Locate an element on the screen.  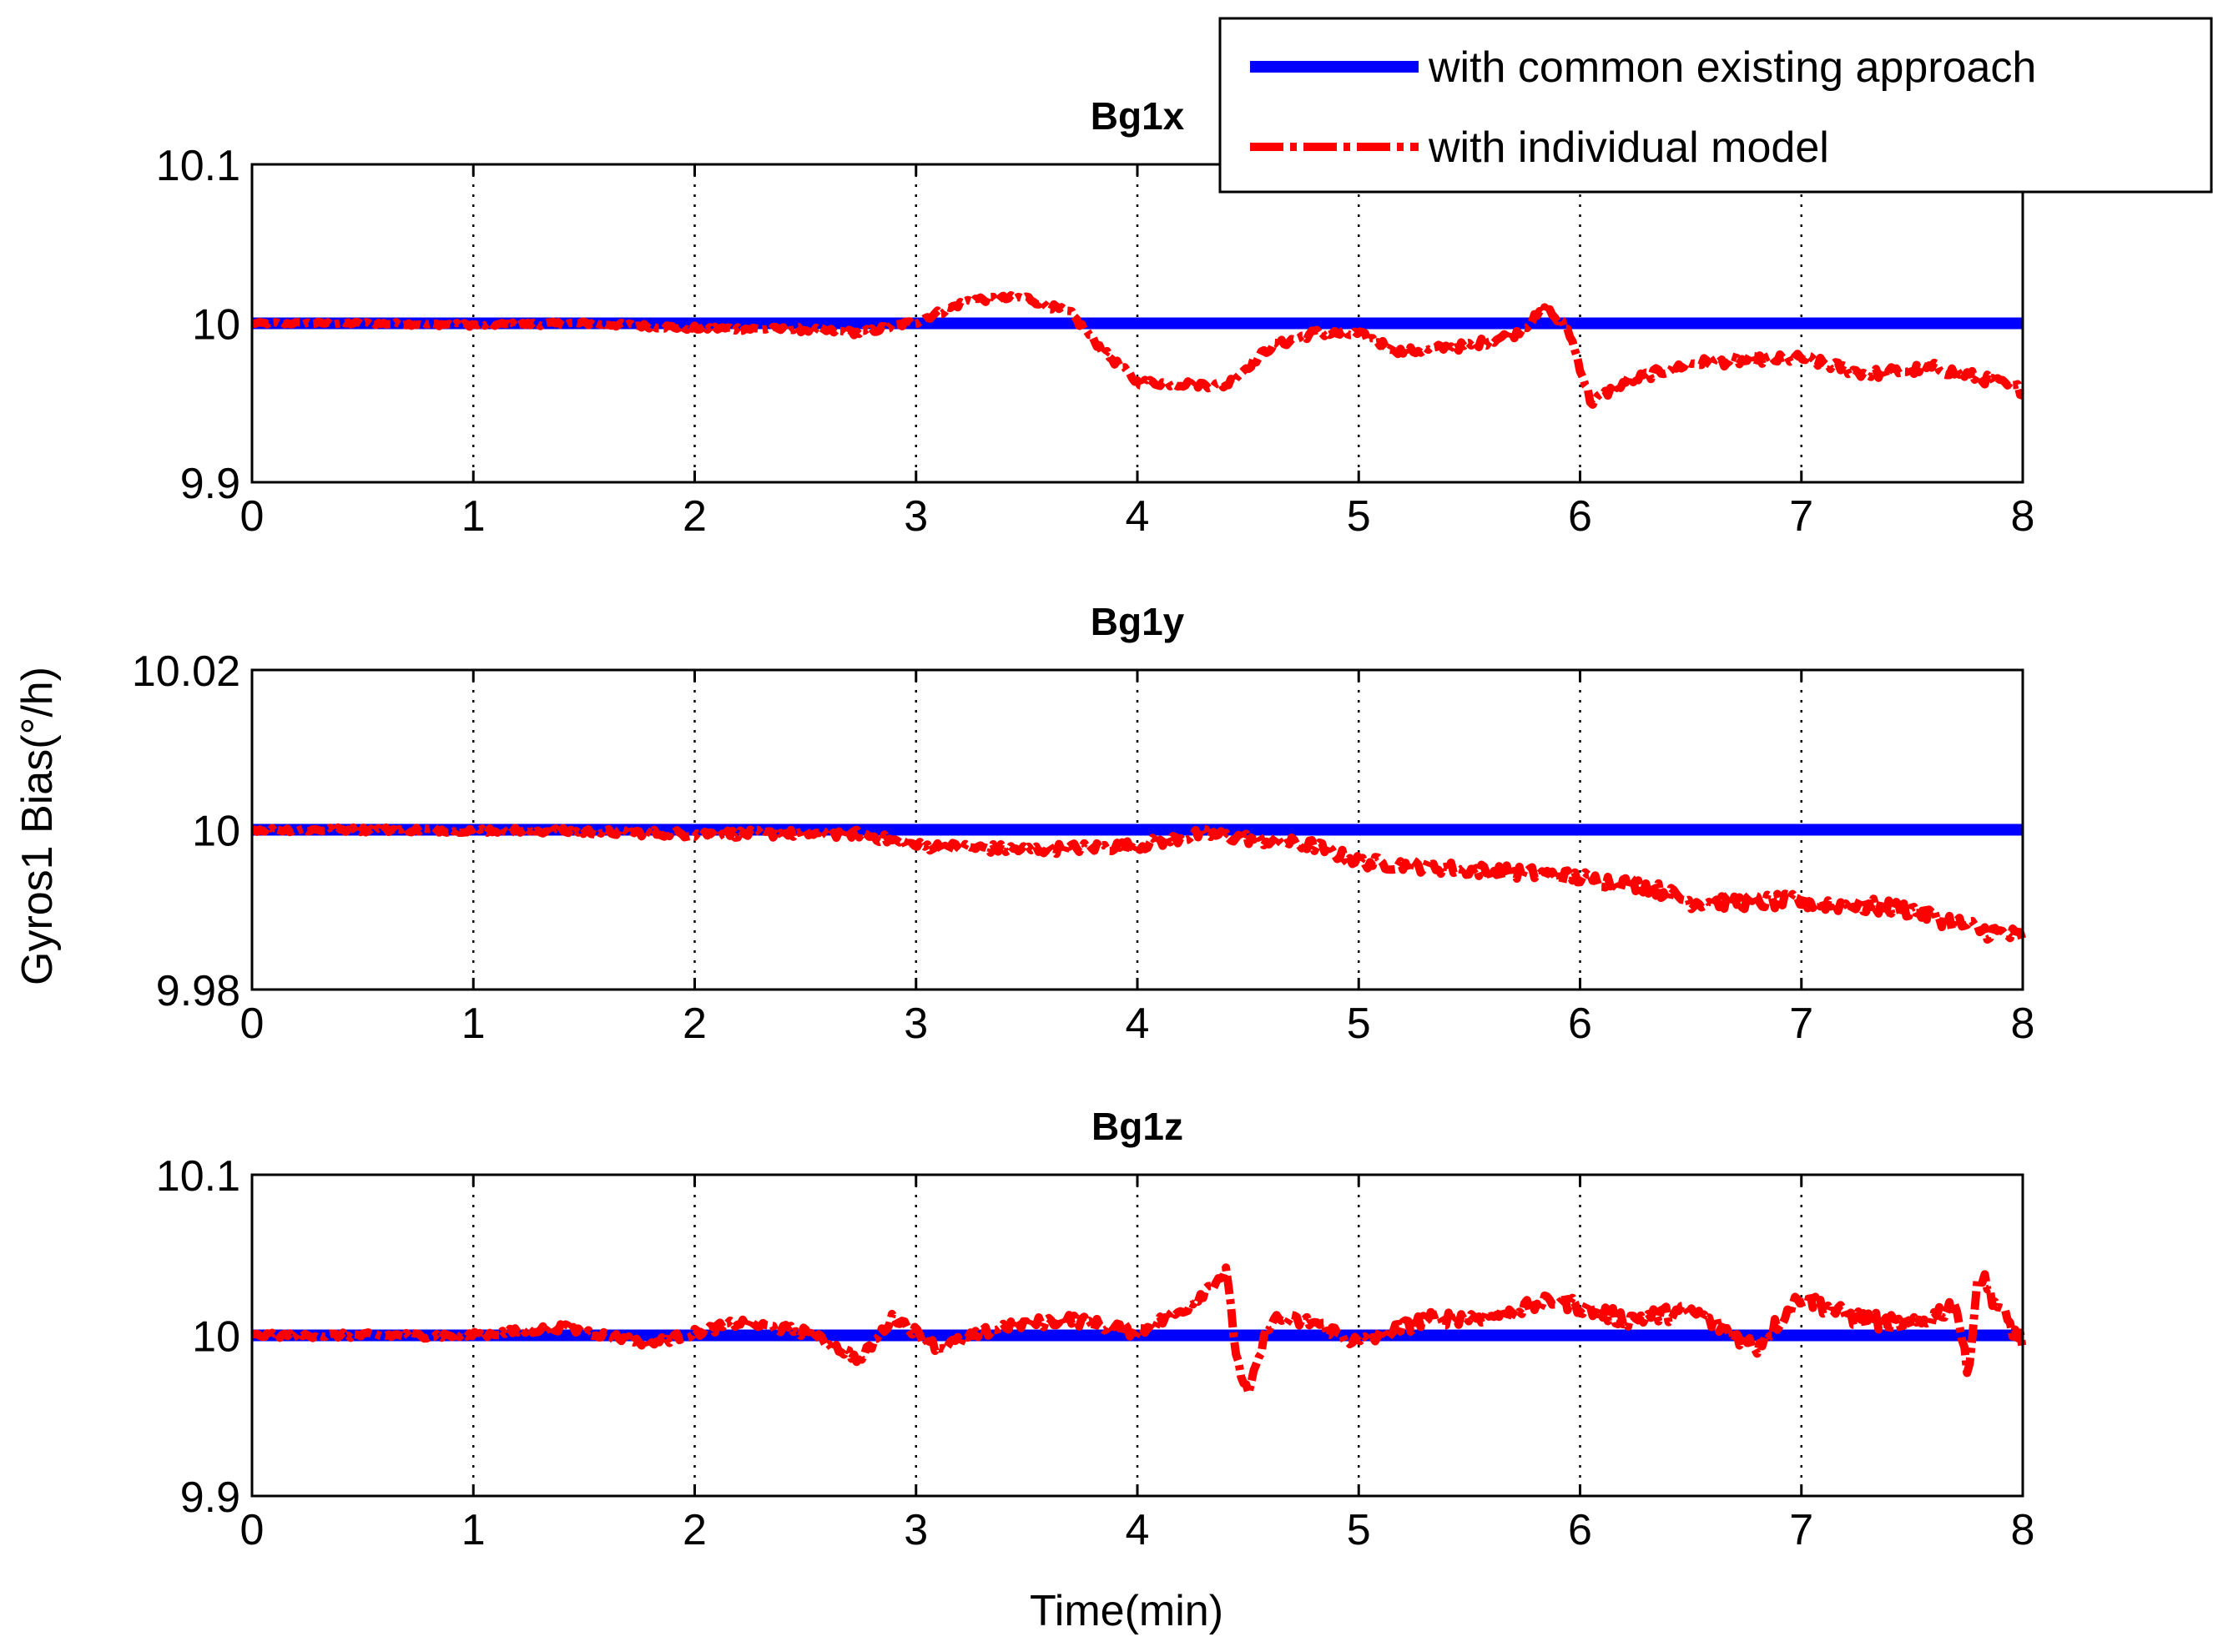
y-tick-label: 9.98 is located at coordinates (198, 991).